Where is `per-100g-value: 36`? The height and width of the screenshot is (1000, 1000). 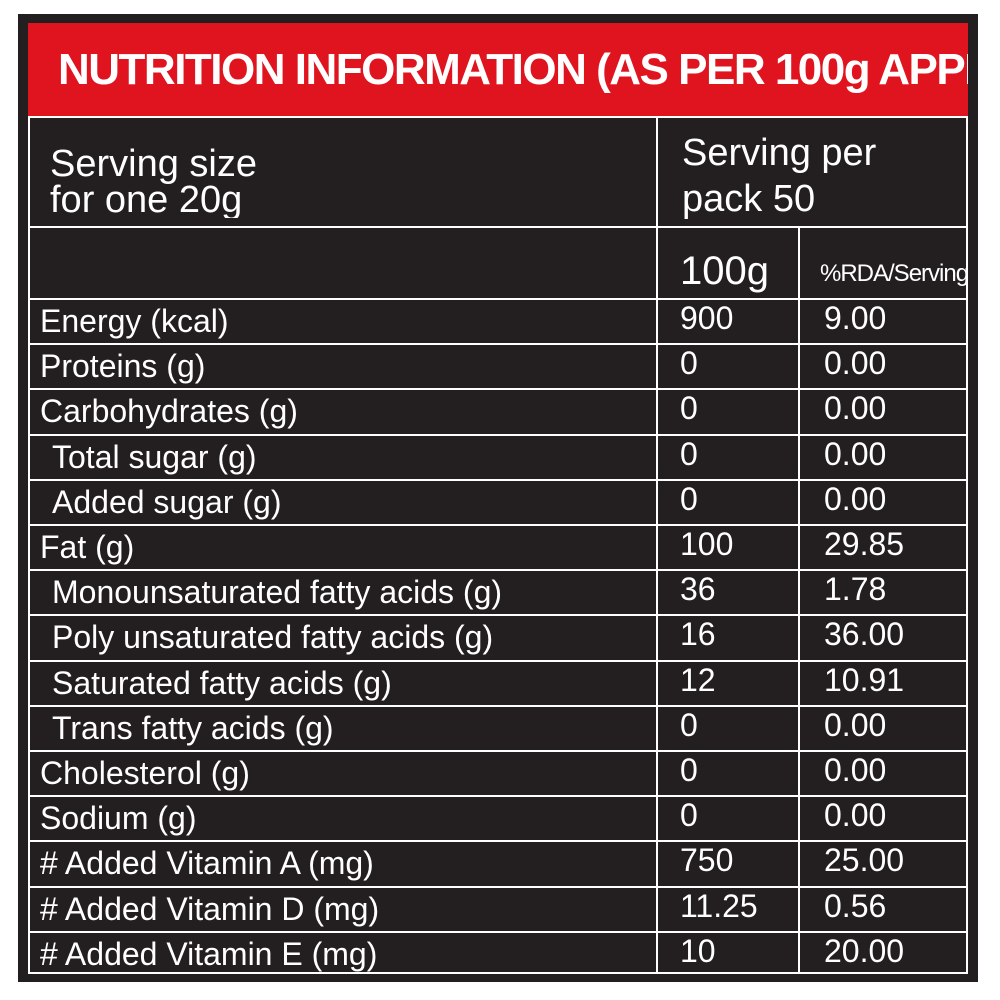
per-100g-value: 36 is located at coordinates (698, 589).